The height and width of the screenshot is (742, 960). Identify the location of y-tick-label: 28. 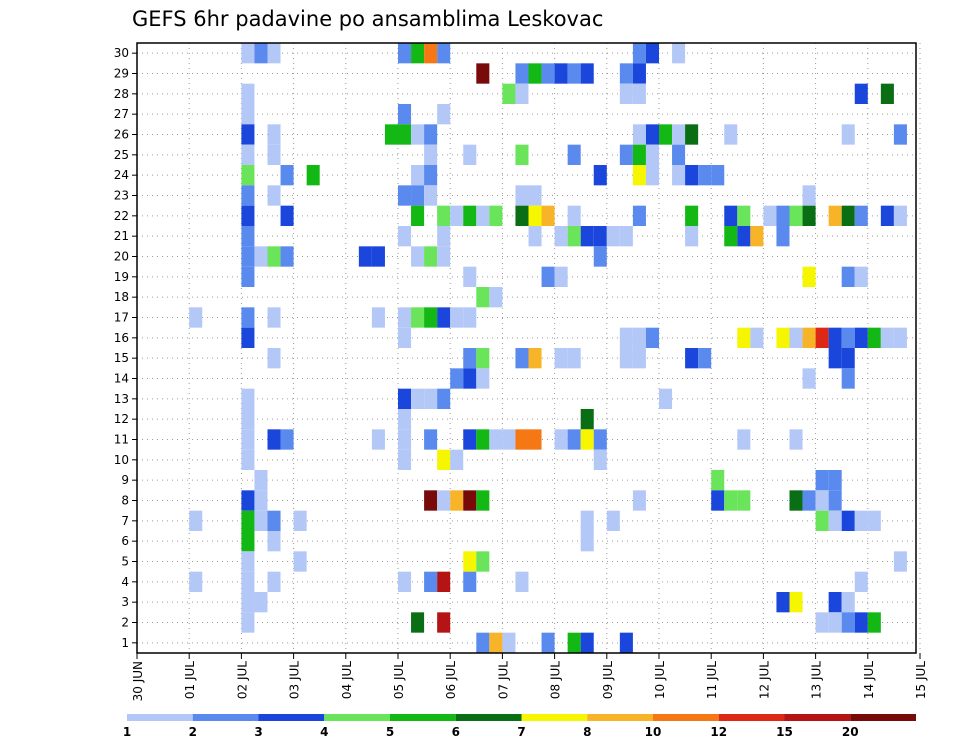
(121, 94).